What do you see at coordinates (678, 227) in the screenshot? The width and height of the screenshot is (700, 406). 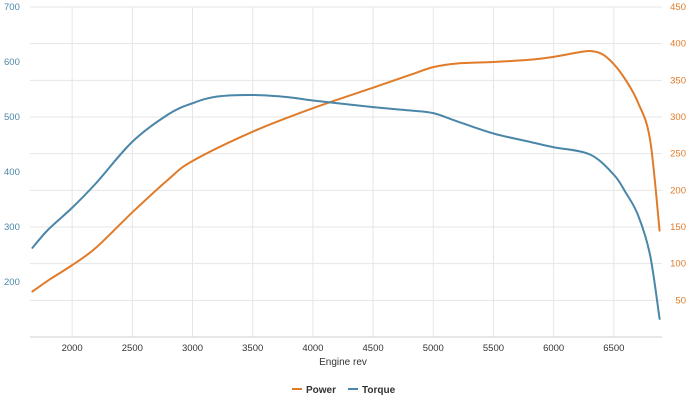 I see `right-tick-label: 150` at bounding box center [678, 227].